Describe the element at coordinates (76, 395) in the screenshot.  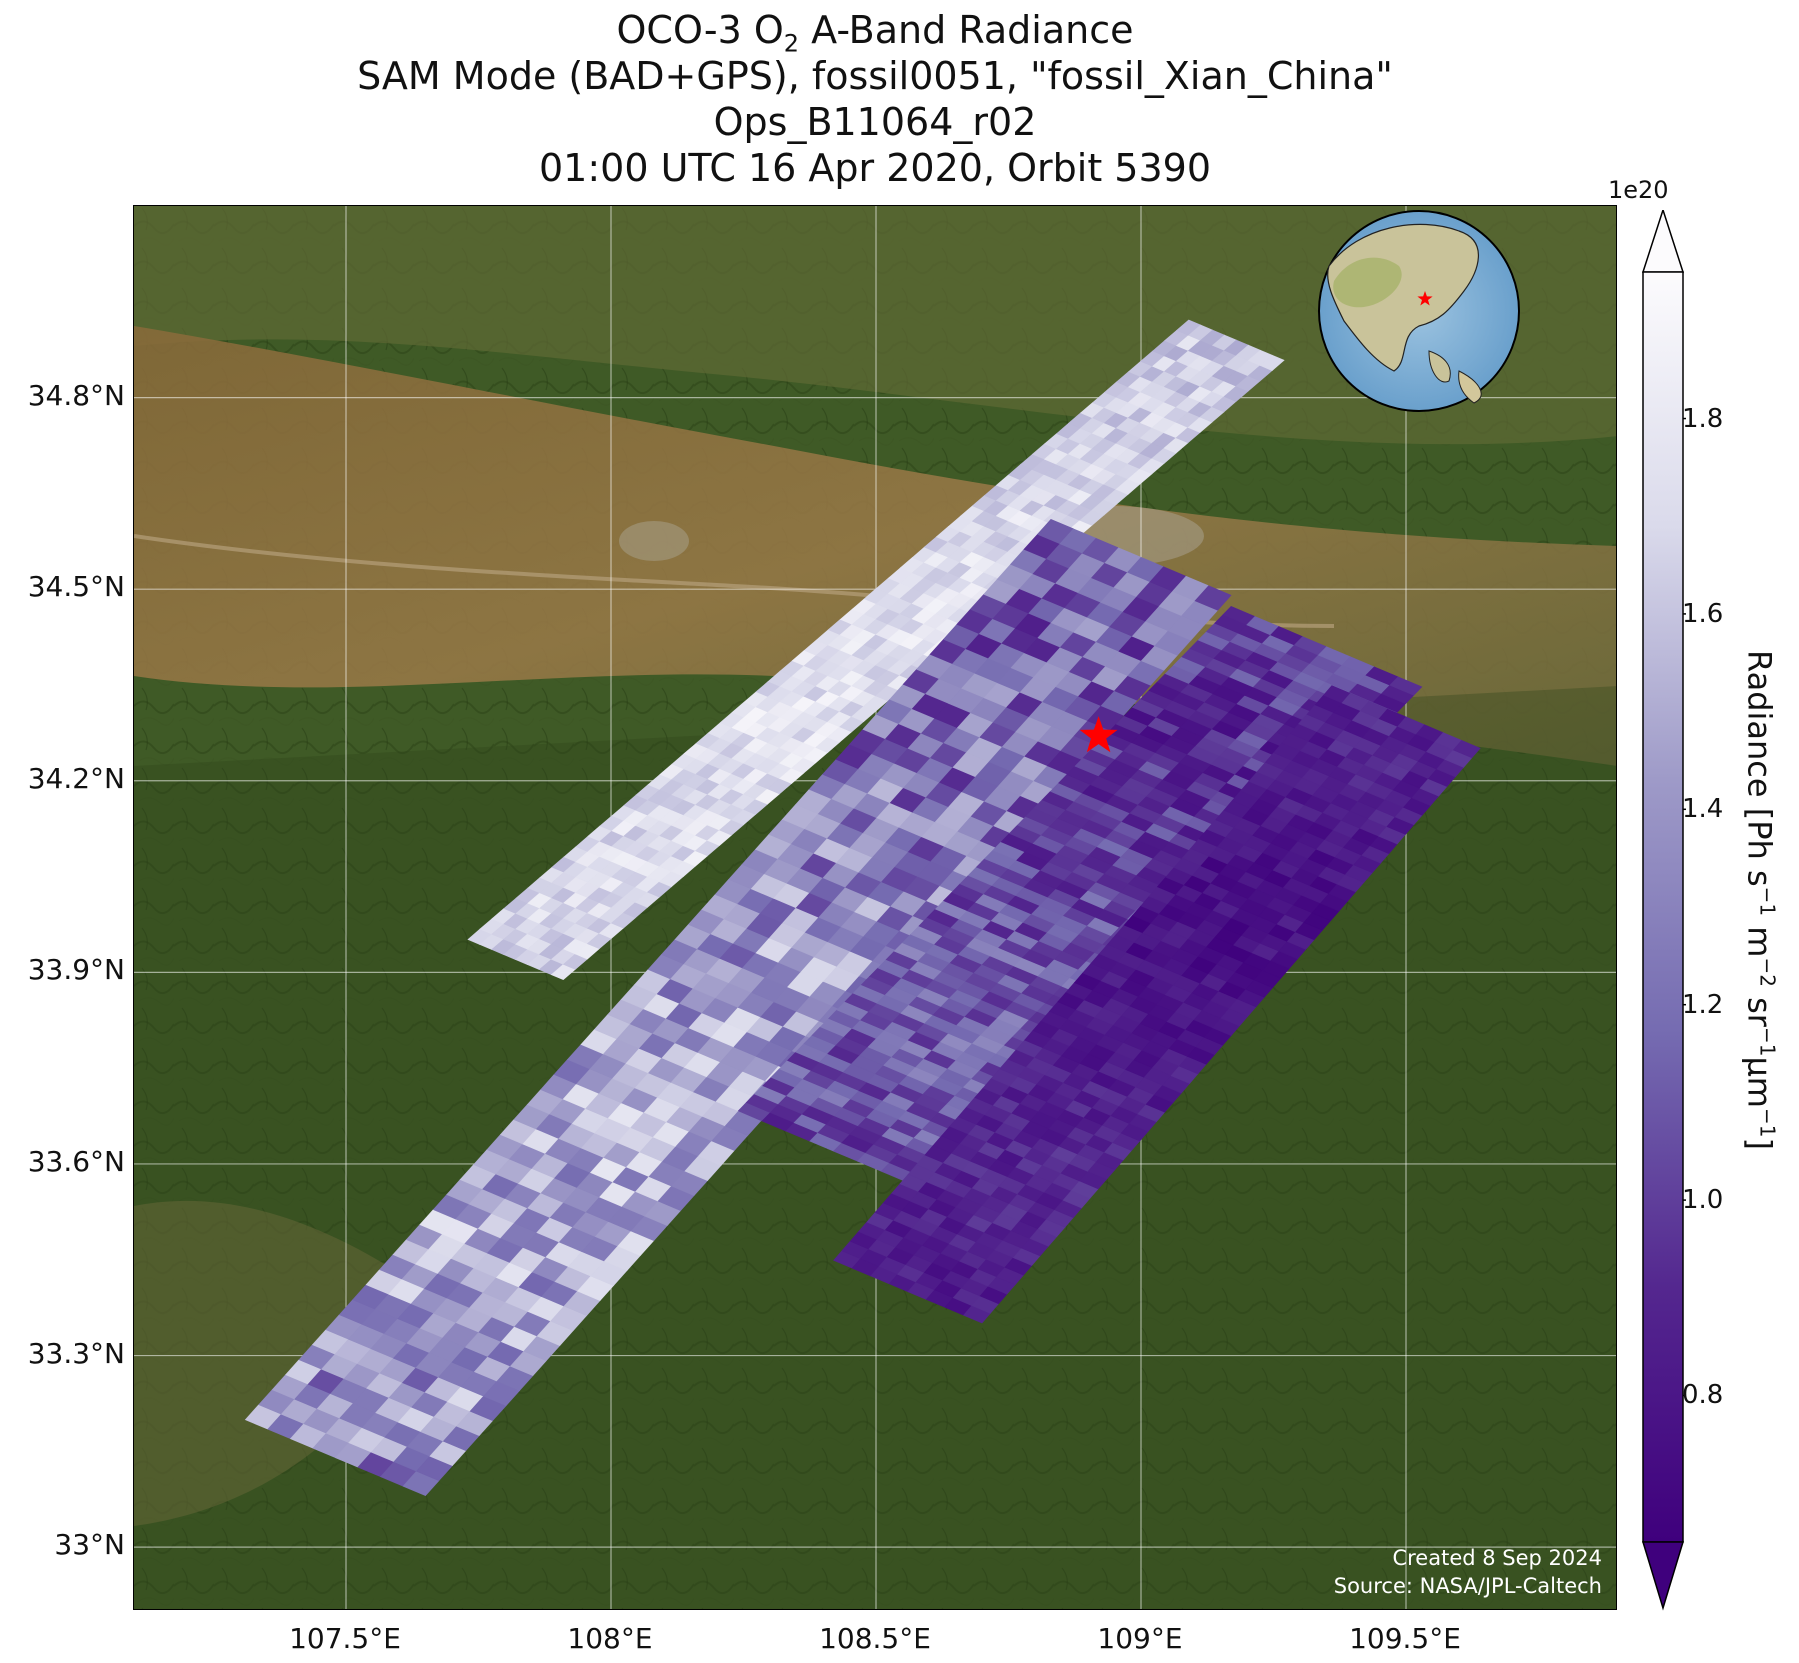
I see `lat-tick-label: 34.8°N` at that location.